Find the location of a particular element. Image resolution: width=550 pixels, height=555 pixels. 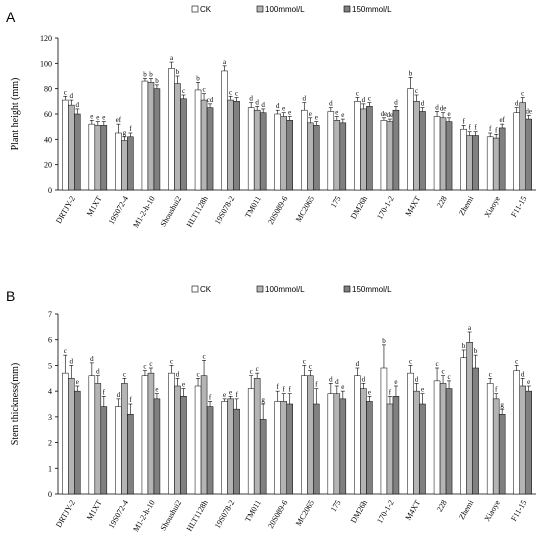

legend-swatch is located at coordinates (260, 289).